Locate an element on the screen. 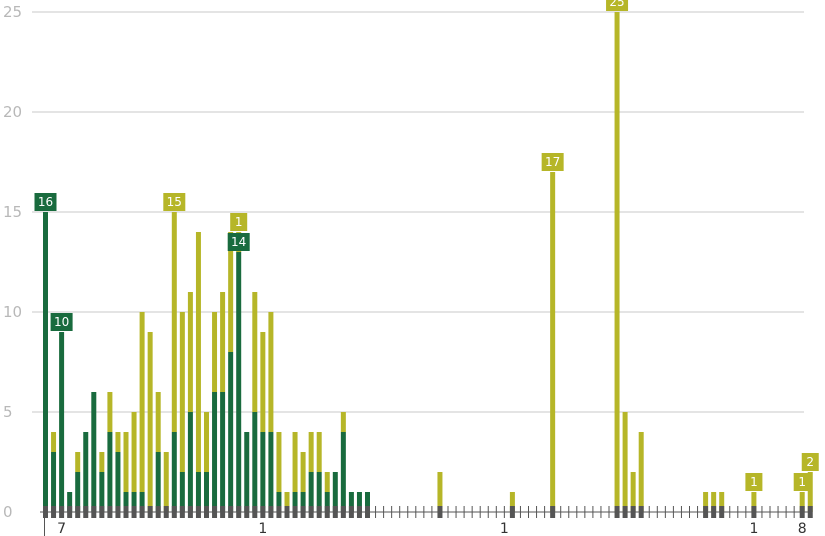 The width and height of the screenshot is (825, 536). data-label-text: 15 is located at coordinates (174, 202).